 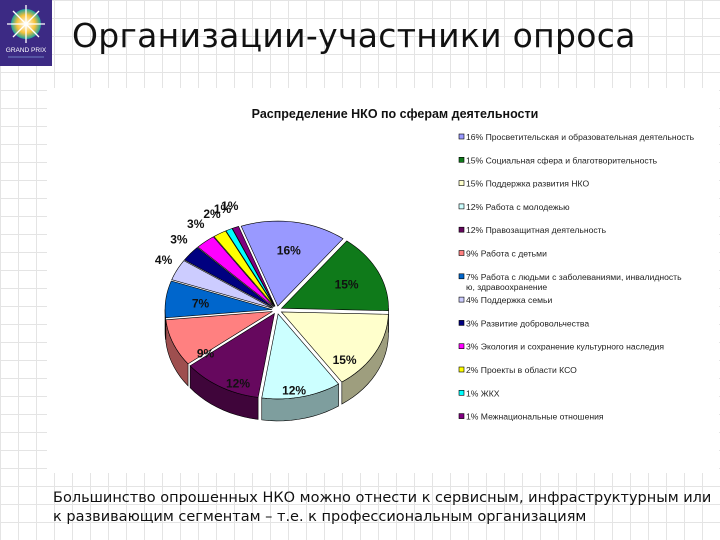 I want to click on legend-item: ю, здравоохранение, so click(x=506, y=287).